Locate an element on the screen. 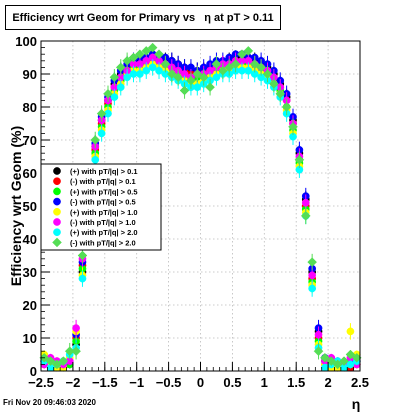  legend-label: (+) with pT/|q| > 2.0 is located at coordinates (104, 232).